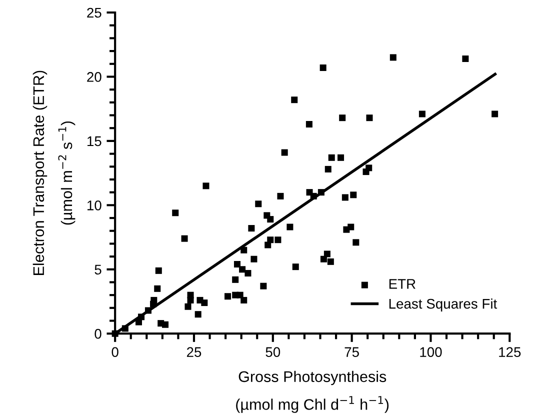 The width and height of the screenshot is (548, 417). Describe the element at coordinates (54, 172) in the screenshot. I see `y-axis-title: Electron Transport Rate (ETR) (µmol m$^{−2}$ s$^{−1}$)` at that location.